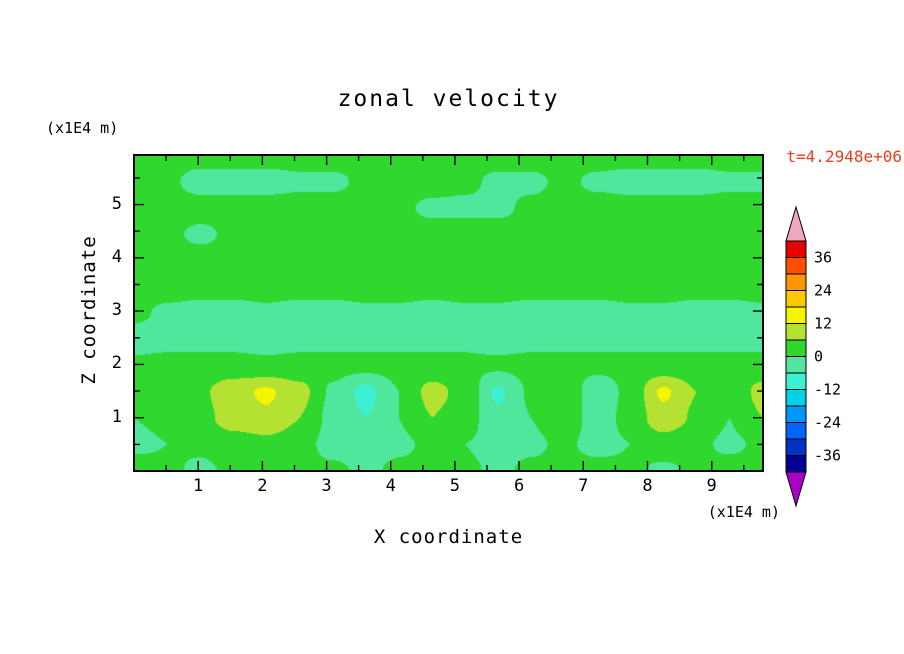  Describe the element at coordinates (827, 456) in the screenshot. I see `colorbar-label: -36` at that location.